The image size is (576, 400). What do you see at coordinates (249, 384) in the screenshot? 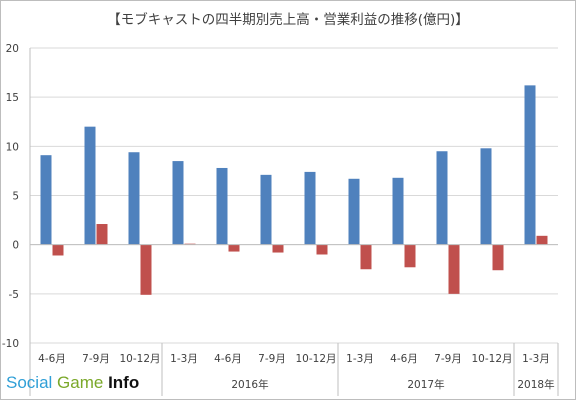
I see `year-label: 2016年` at bounding box center [249, 384].